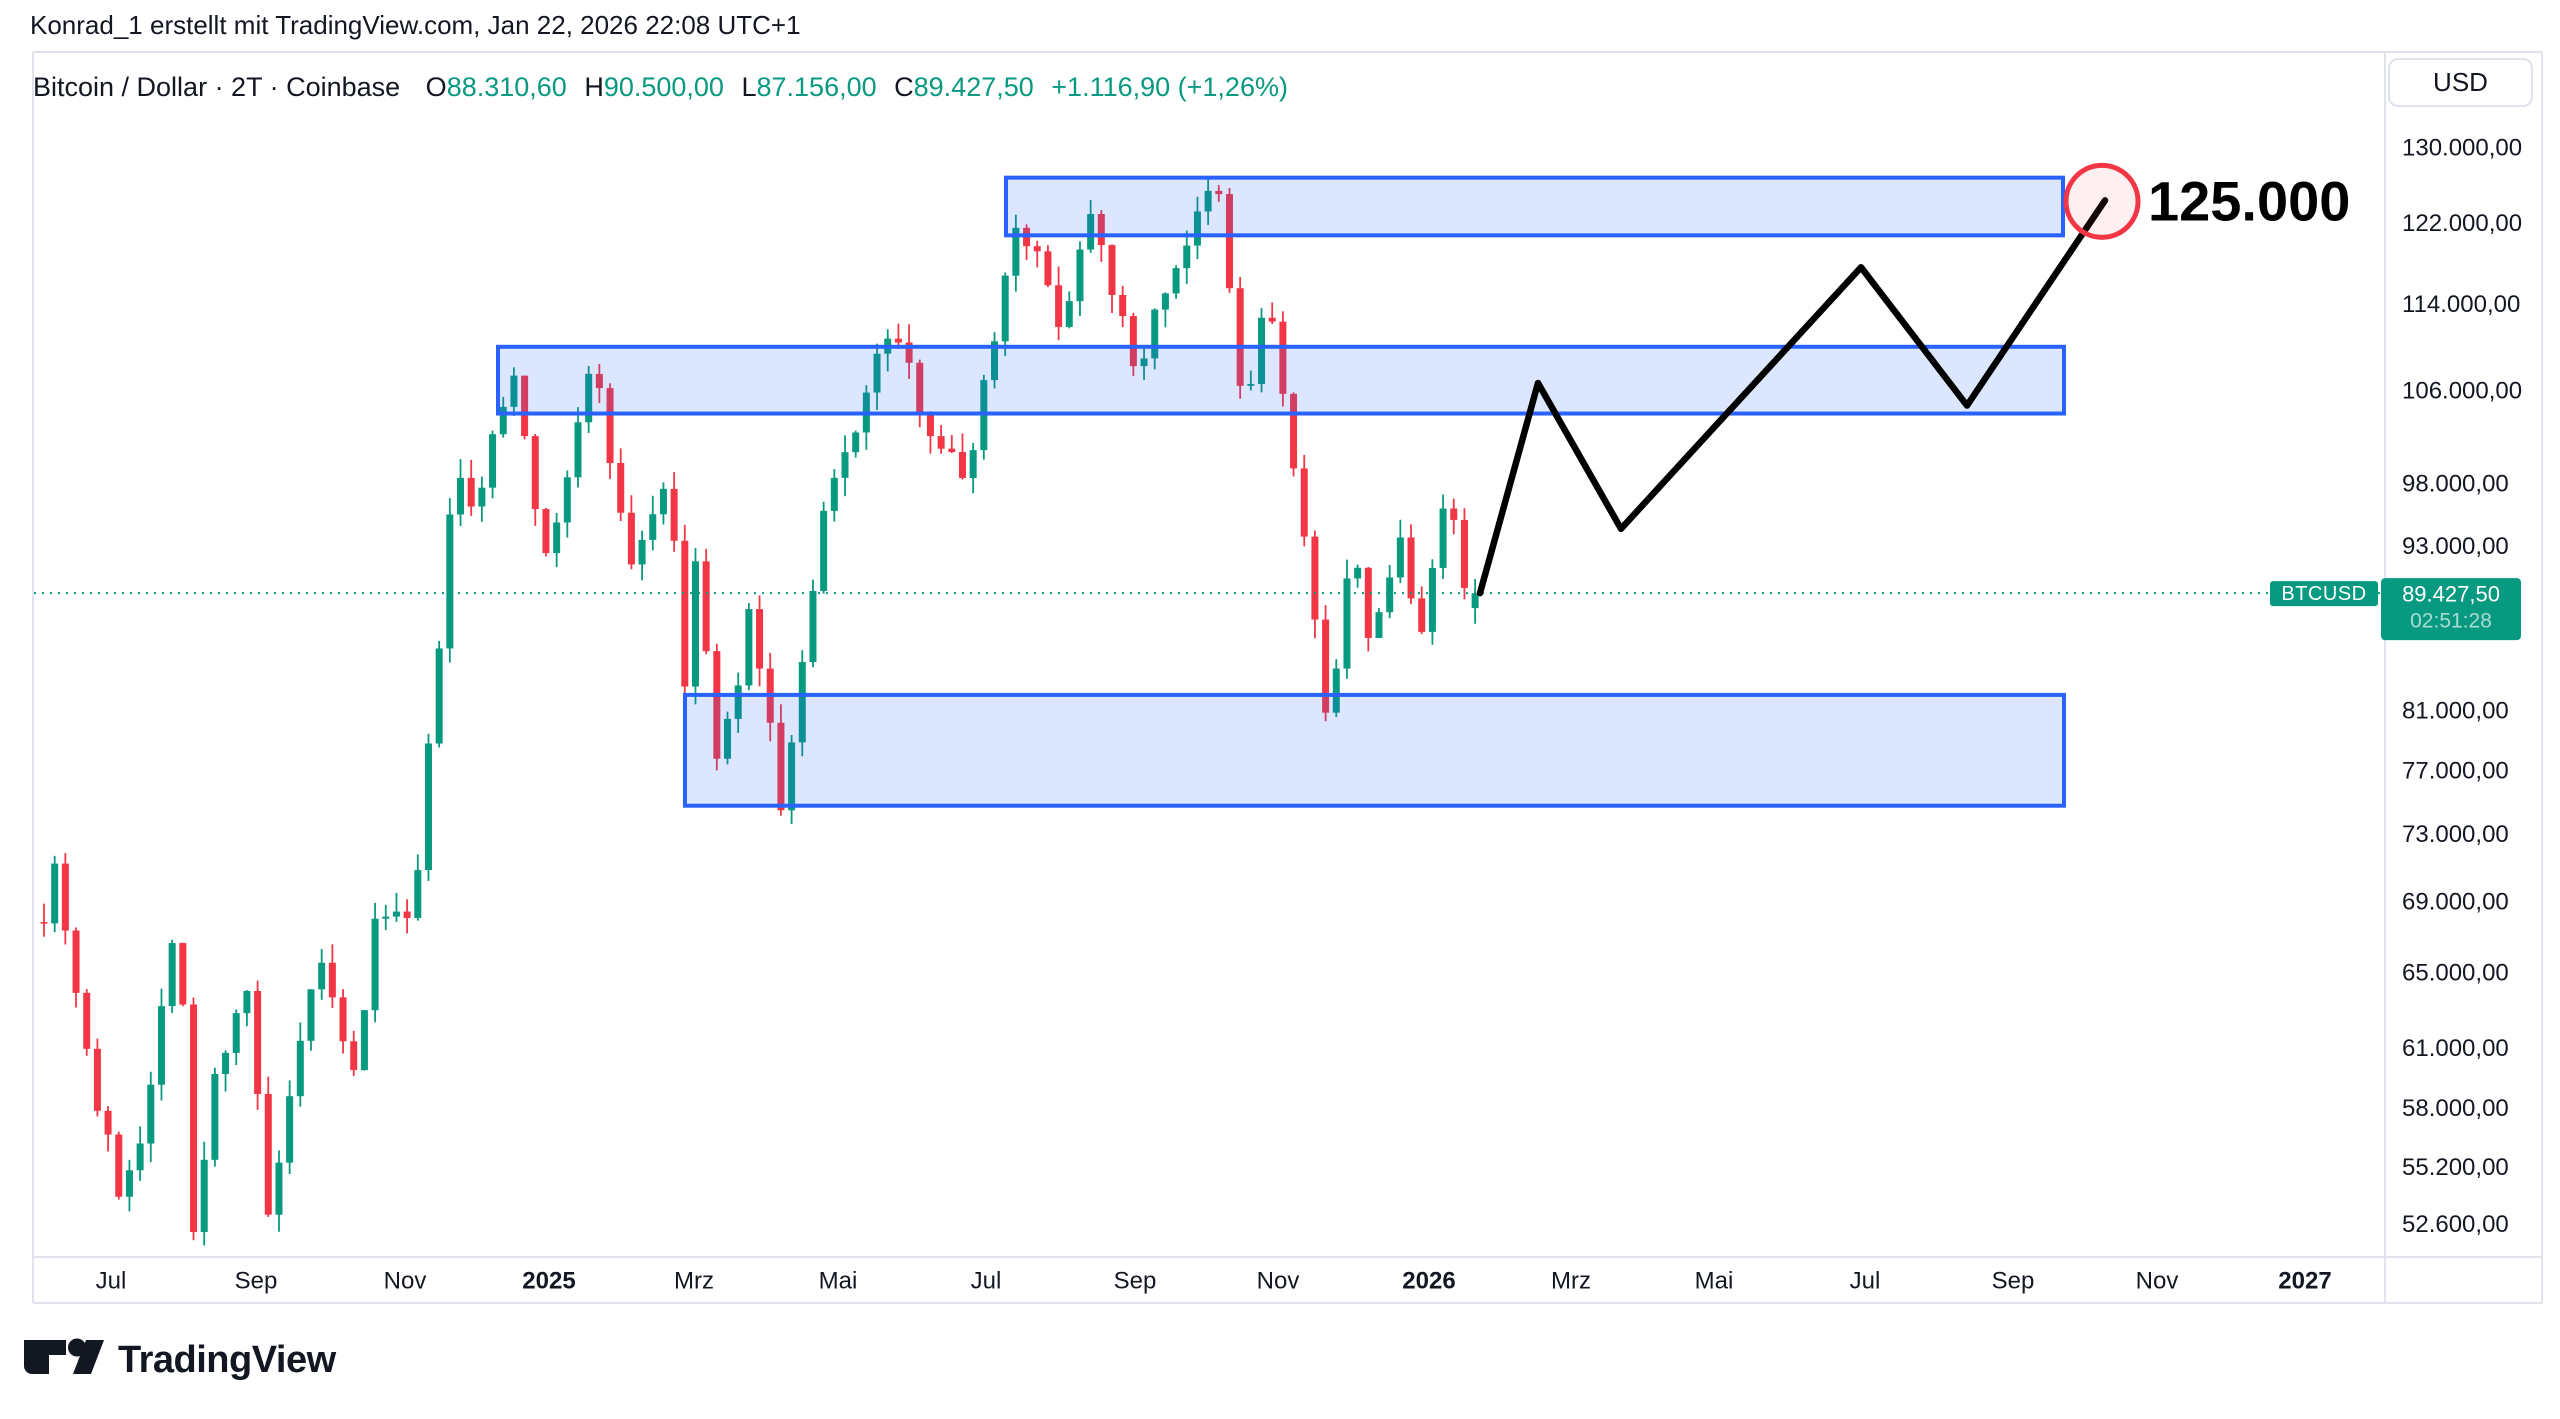 The width and height of the screenshot is (2560, 1419). What do you see at coordinates (88, 1357) in the screenshot?
I see `logo-mark-slash` at bounding box center [88, 1357].